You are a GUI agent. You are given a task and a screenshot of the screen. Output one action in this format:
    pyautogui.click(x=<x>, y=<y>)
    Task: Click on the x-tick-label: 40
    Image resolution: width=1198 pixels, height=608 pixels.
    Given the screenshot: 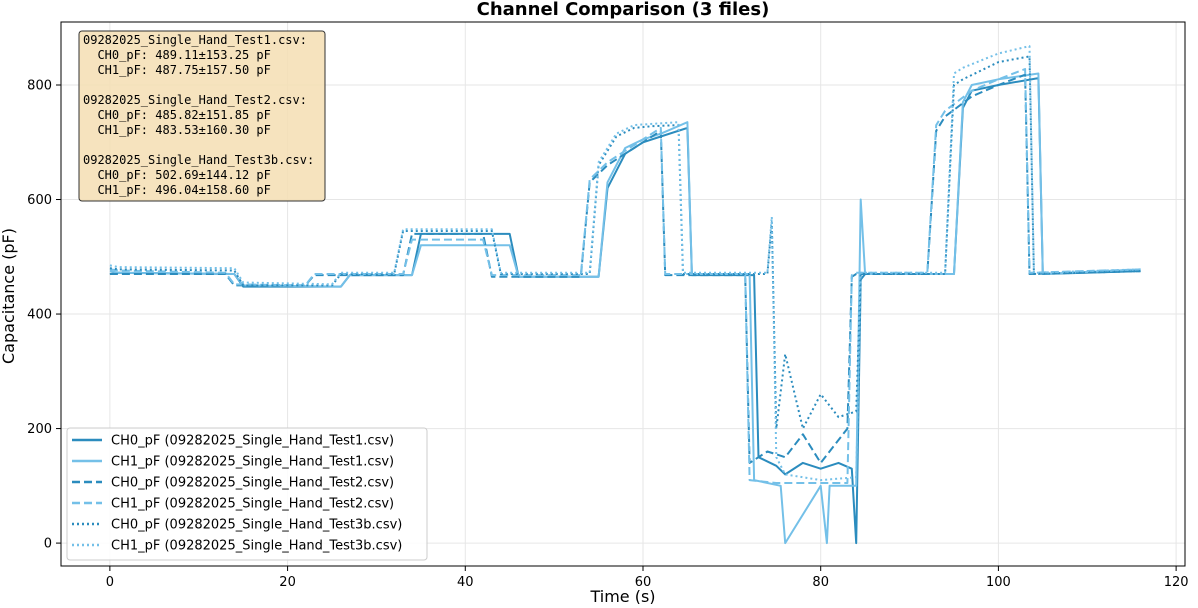 What is the action you would take?
    pyautogui.click(x=465, y=582)
    